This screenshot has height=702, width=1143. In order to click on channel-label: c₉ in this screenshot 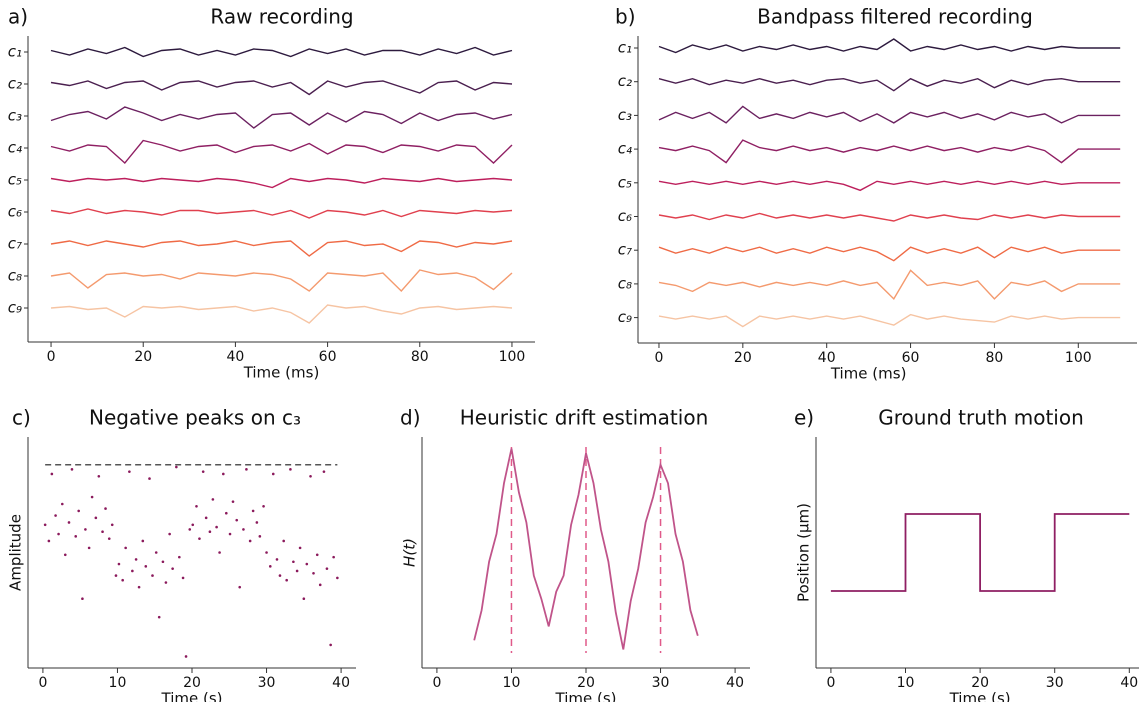, I will do `click(625, 317)`.